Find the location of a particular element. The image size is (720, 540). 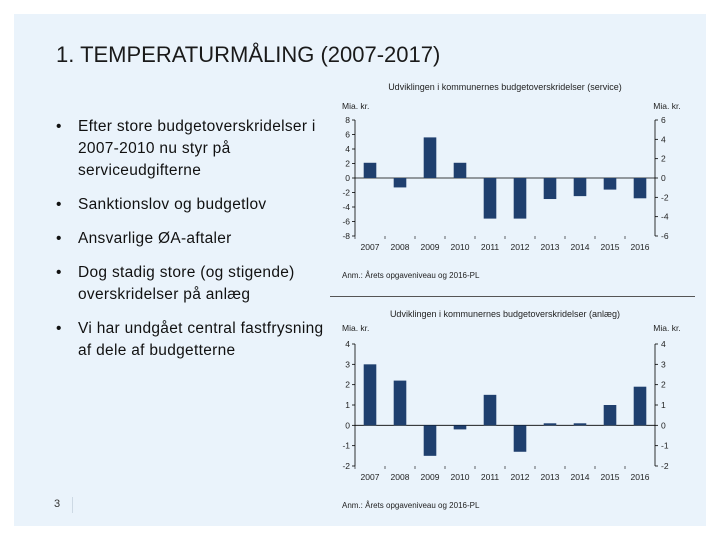

y-tick-label-left: 6 is located at coordinates (347, 135).